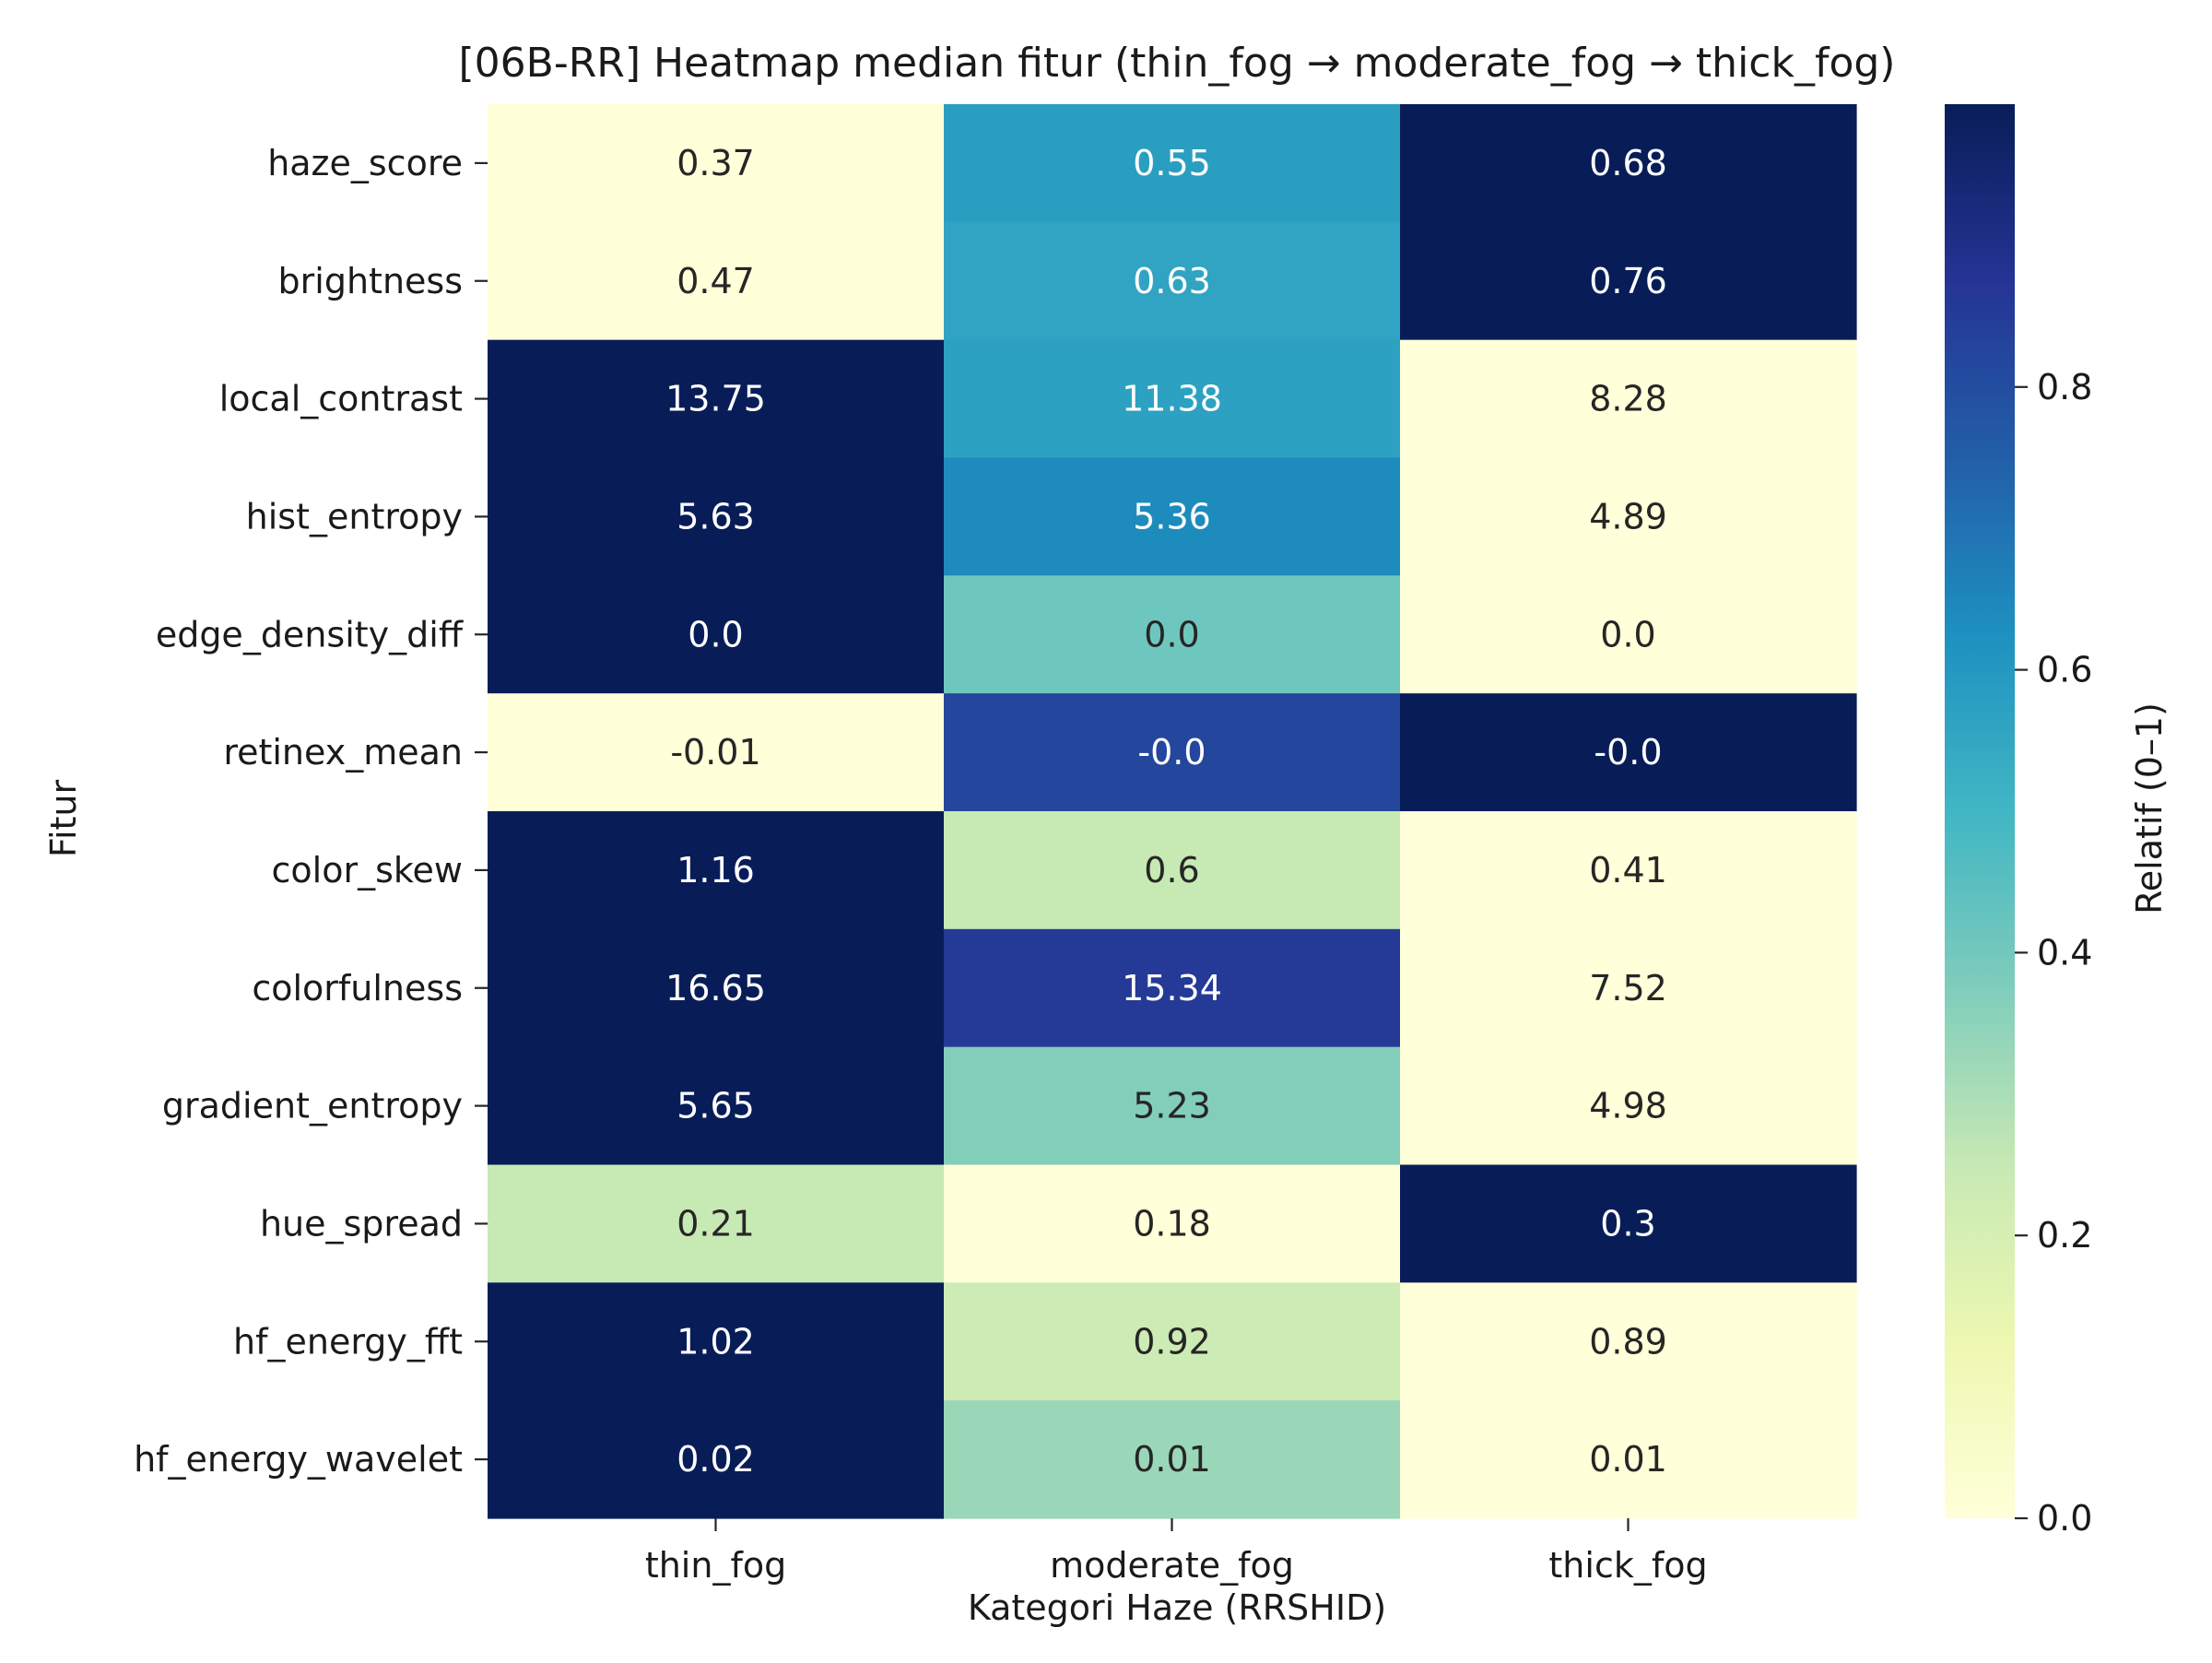 The image size is (2212, 1663). I want to click on colorbar-gradient, so click(1980, 811).